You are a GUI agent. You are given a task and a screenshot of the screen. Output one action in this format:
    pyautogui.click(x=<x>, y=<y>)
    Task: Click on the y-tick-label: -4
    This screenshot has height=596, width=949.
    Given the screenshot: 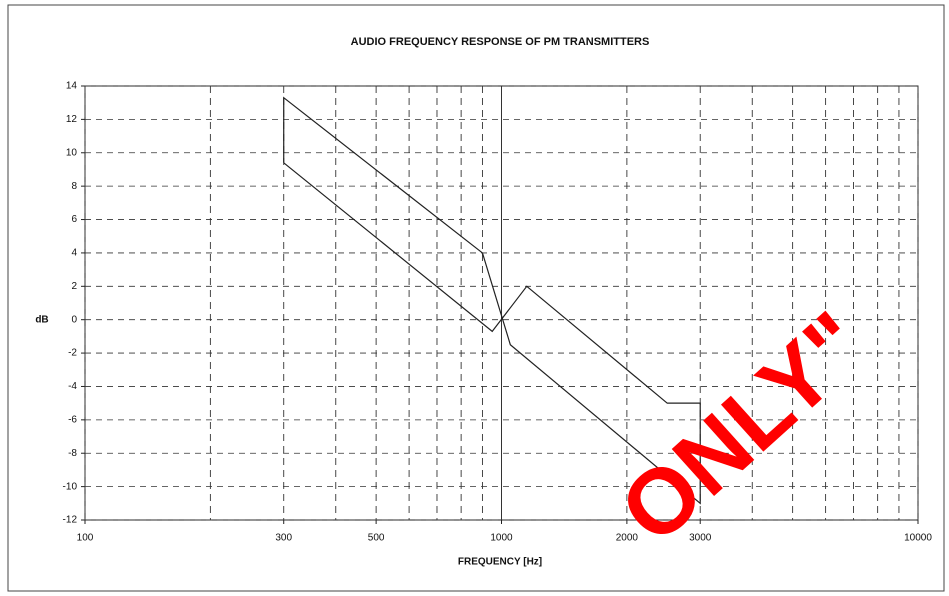 What is the action you would take?
    pyautogui.click(x=72, y=386)
    